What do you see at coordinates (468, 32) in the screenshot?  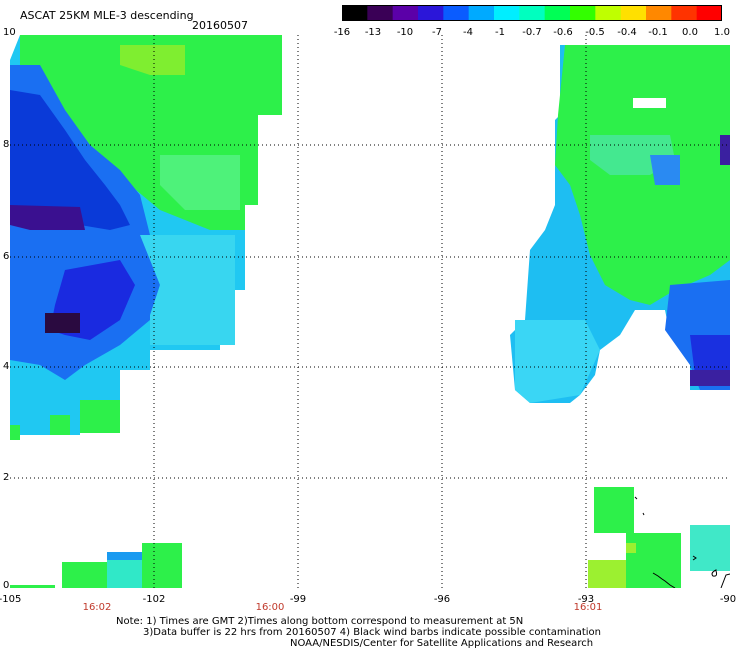 I see `colorbar-label: -4` at bounding box center [468, 32].